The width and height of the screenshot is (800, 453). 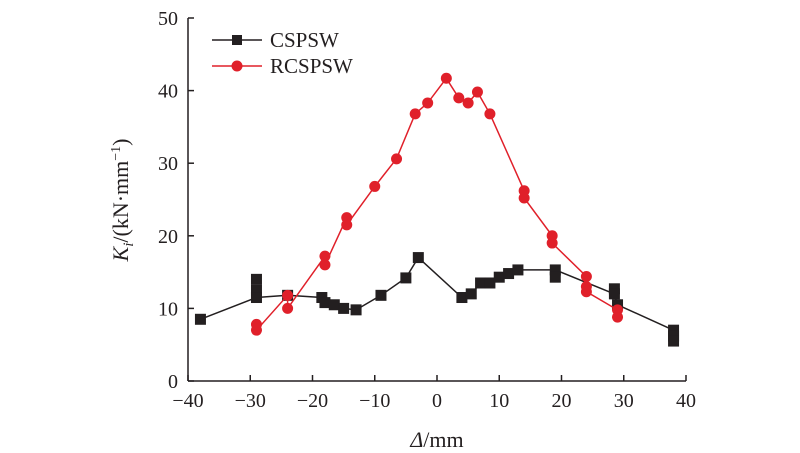 I want to click on x-ticks: −40 −30 −20 −10 0 10 20 30 40, so click(x=434, y=393).